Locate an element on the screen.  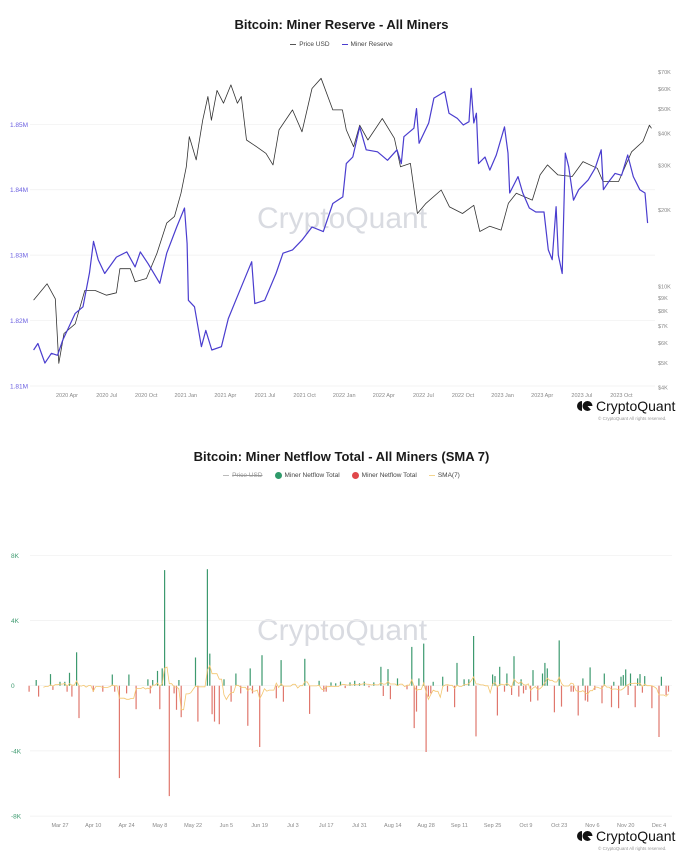
x-tick-label: Jul 31 is located at coordinates (359, 826).